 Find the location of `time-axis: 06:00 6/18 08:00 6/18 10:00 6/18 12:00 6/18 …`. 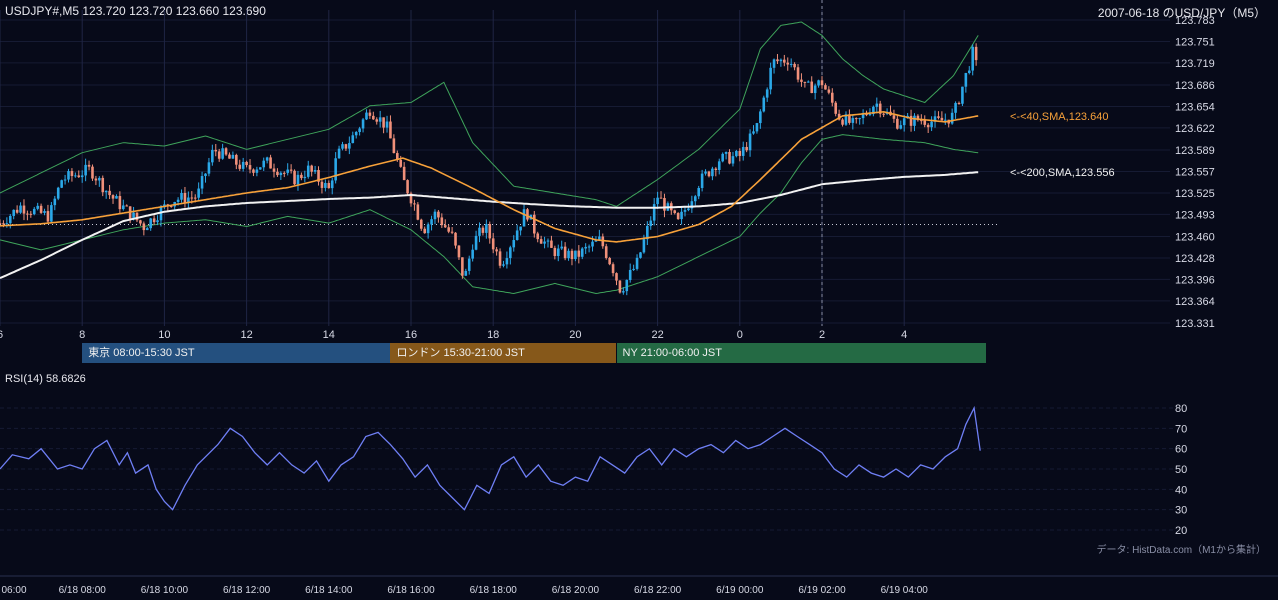

time-axis: 06:00 6/18 08:00 6/18 10:00 6/18 12:00 6/18 … is located at coordinates (465, 590).